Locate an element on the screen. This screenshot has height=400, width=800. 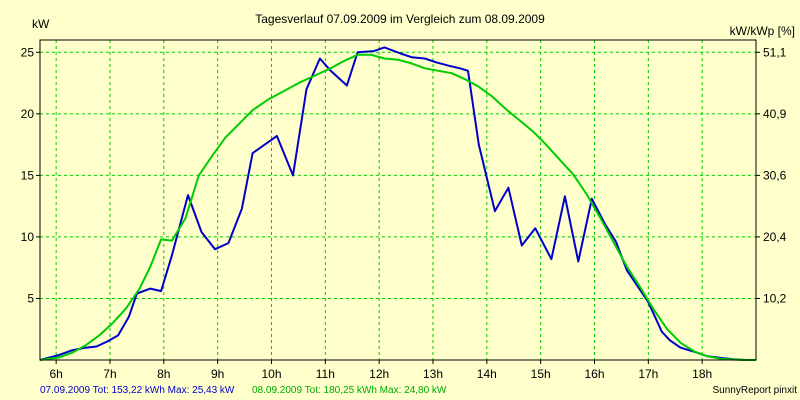
footer-series2-summary: 08.09.2009 Tot: 180,25 kWh Max: 24,80 kW is located at coordinates (349, 390).